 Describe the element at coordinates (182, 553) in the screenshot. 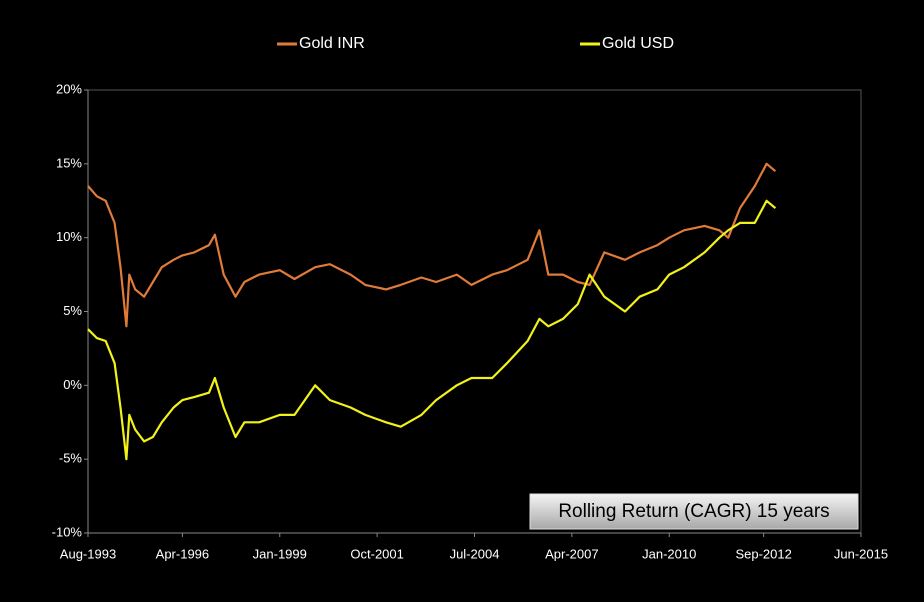

I see `x-tick-label: Apr-1996` at that location.